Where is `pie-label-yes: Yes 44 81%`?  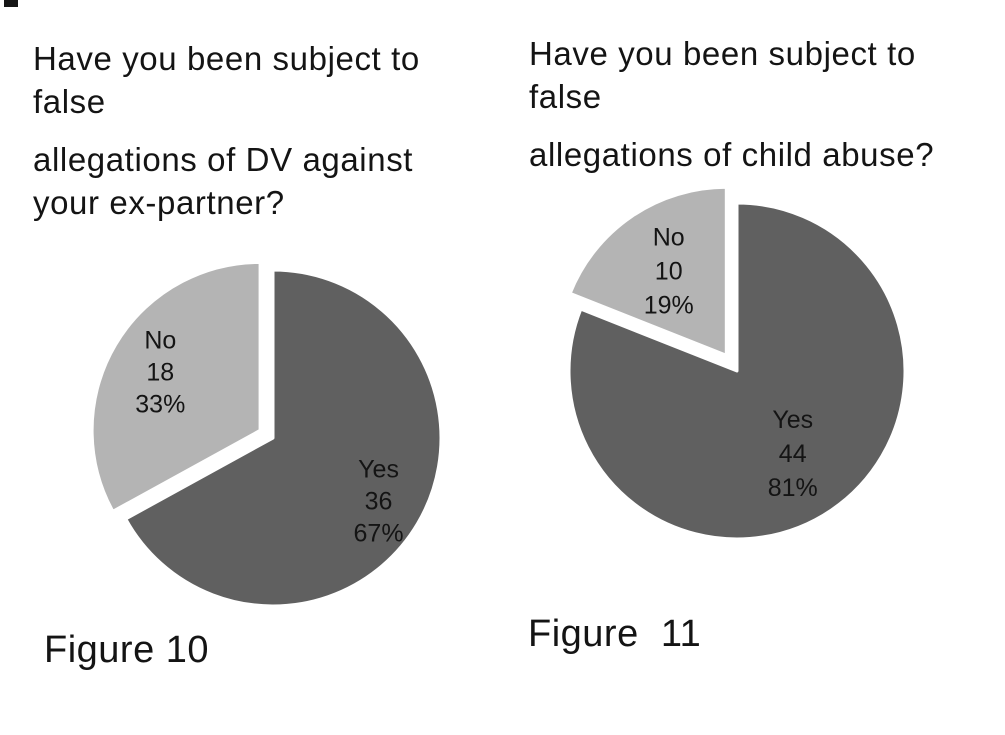 pie-label-yes: Yes 44 81% is located at coordinates (793, 454).